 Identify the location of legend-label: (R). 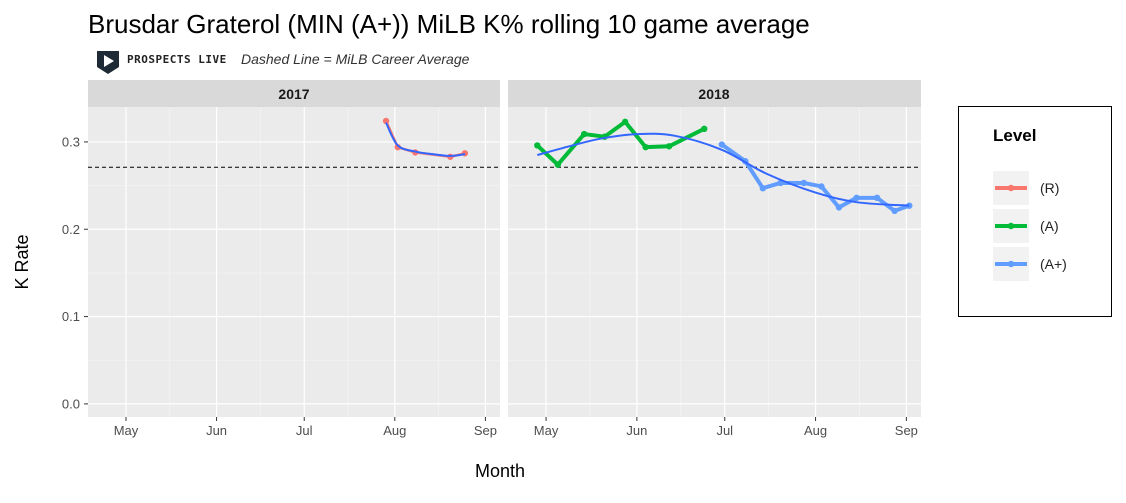
(1049, 188).